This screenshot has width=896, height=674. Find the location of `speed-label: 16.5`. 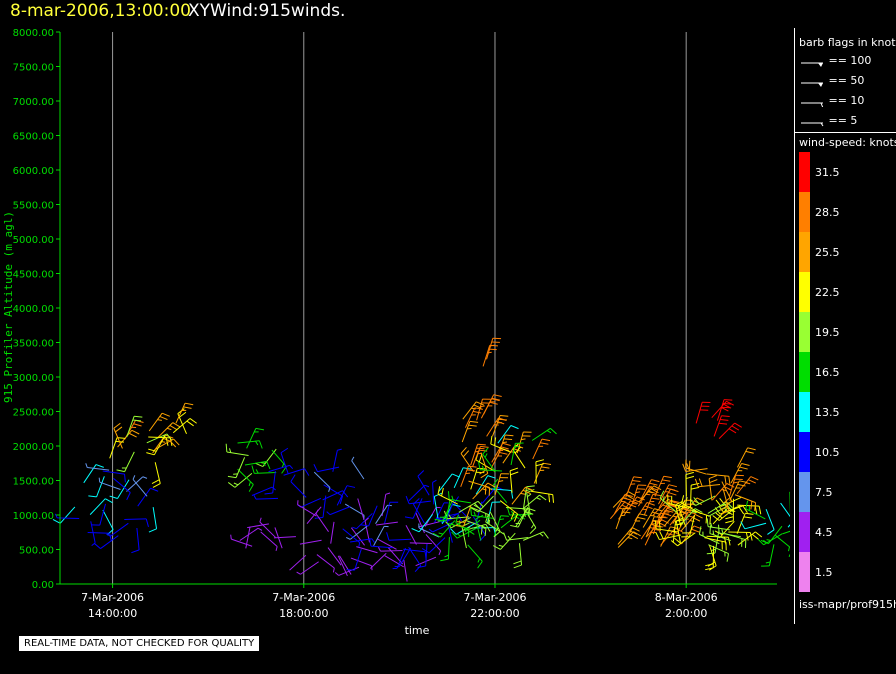

speed-label: 16.5 is located at coordinates (827, 372).